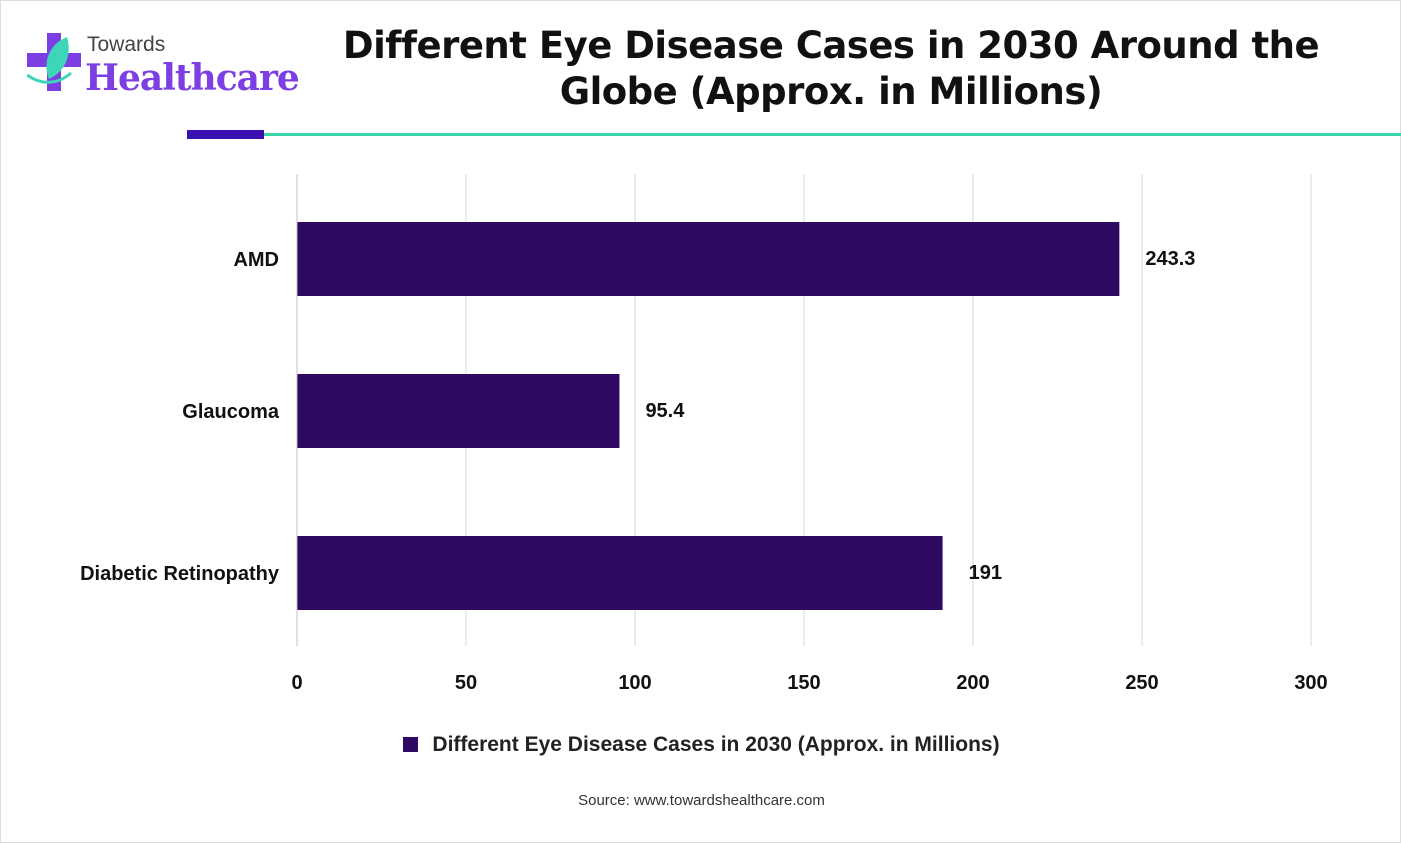  What do you see at coordinates (192, 78) in the screenshot?
I see `logo-healthcare: Healthcare` at bounding box center [192, 78].